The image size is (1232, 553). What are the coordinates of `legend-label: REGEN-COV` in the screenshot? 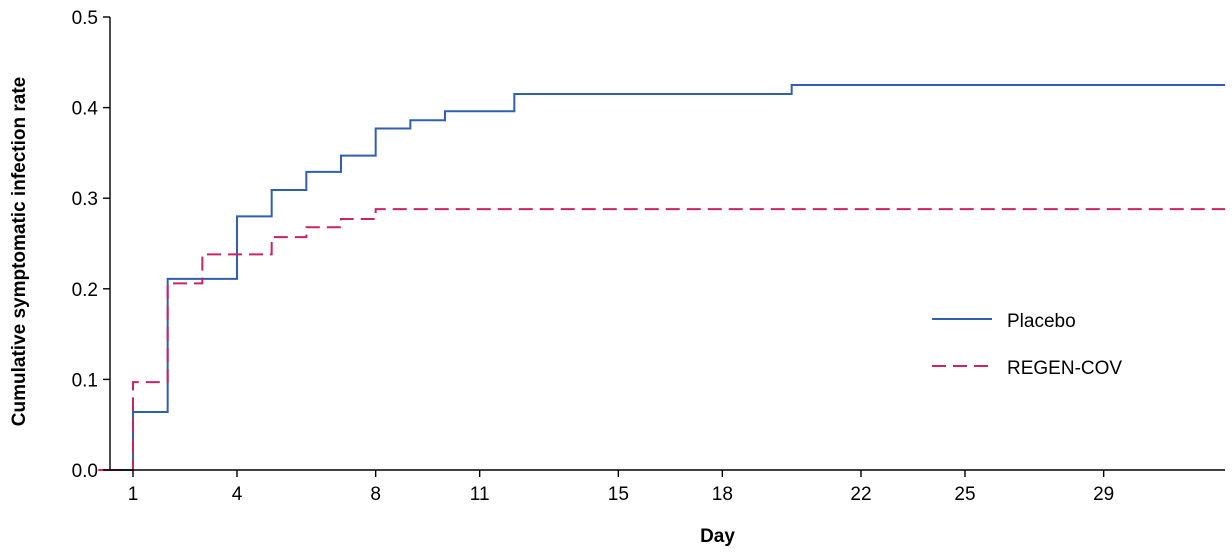 It's located at (1064, 368).